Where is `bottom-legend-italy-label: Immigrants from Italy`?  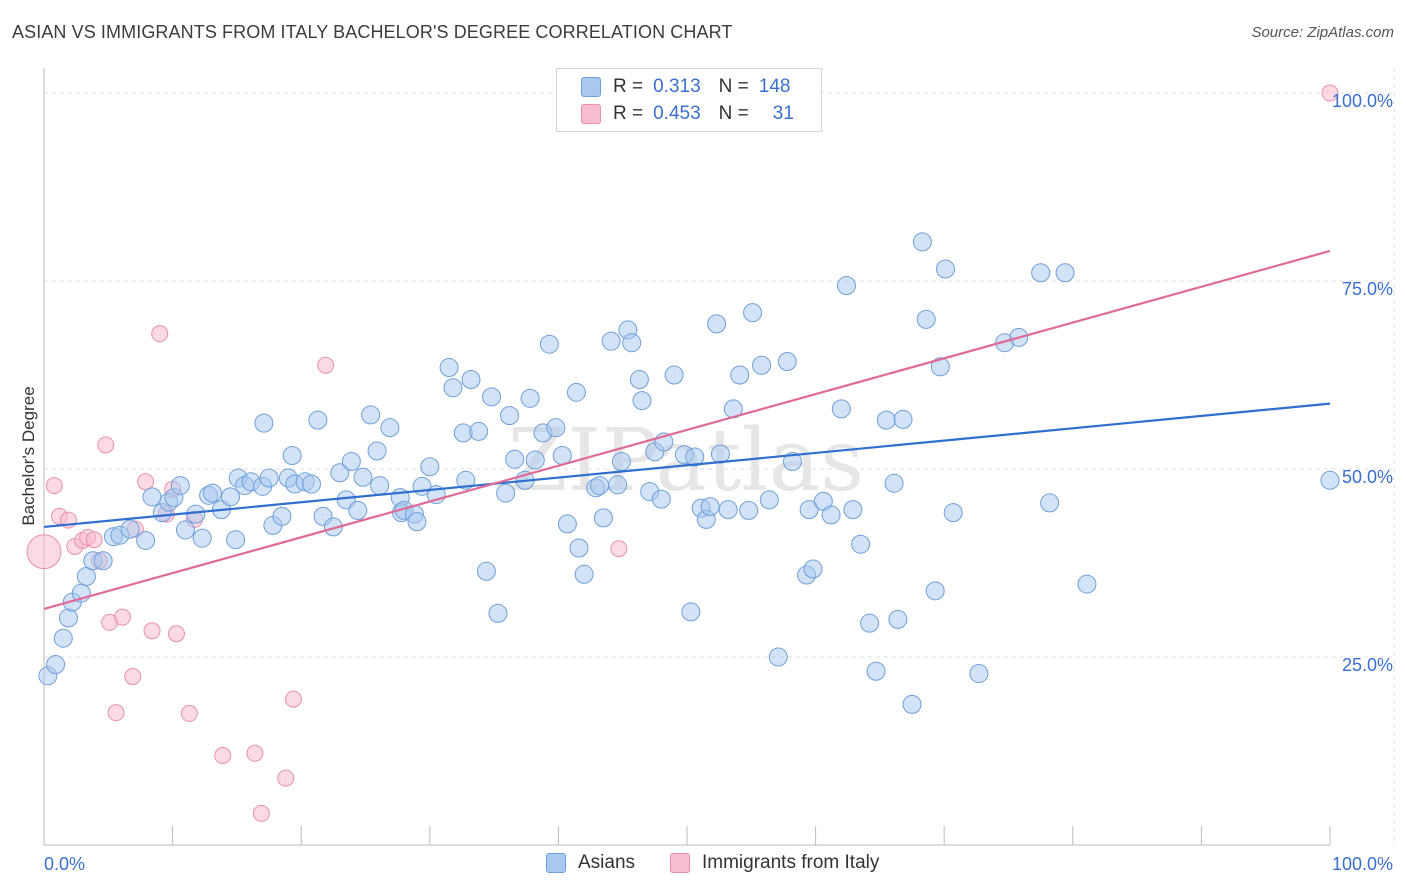 bottom-legend-italy-label: Immigrants from Italy is located at coordinates (791, 862).